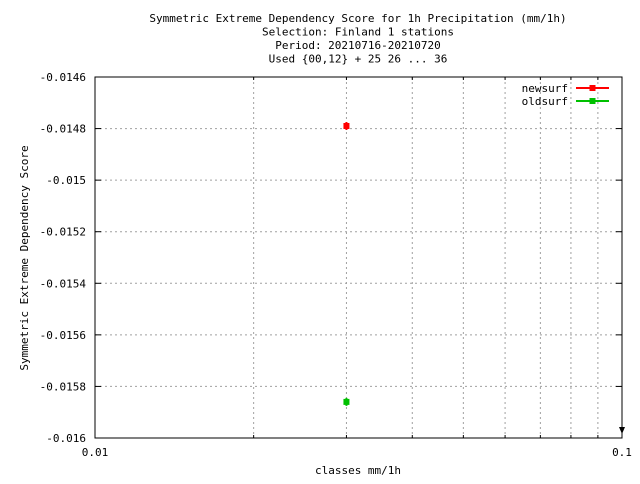  I want to click on chart-title-line: Period: 20210716-20210720, so click(358, 45).